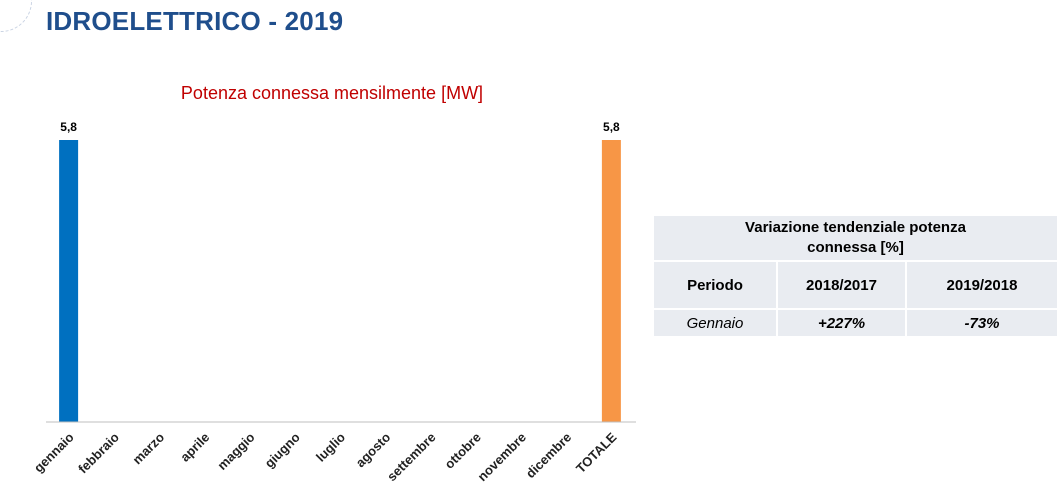 The image size is (1059, 495). I want to click on x-tick-label-aprile: aprile, so click(194, 447).